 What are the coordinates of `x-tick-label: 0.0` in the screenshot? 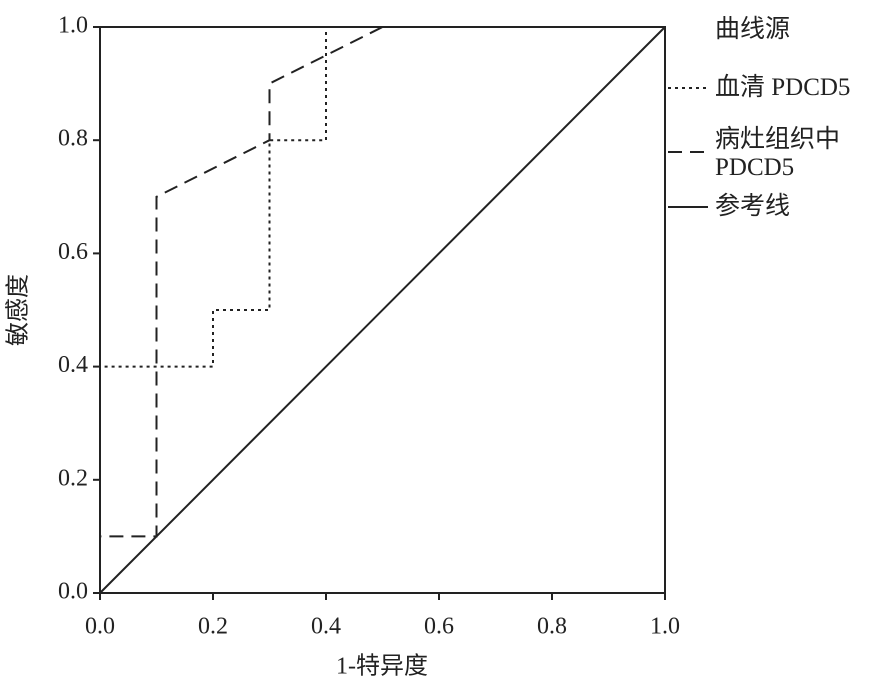 It's located at (100, 627).